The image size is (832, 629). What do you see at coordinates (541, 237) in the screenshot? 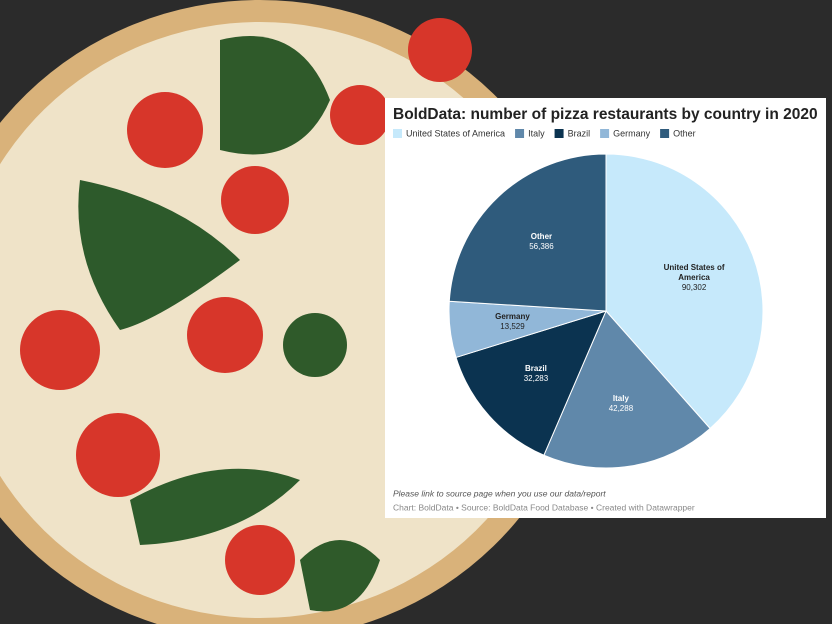
I see `slice-category: Other` at bounding box center [541, 237].